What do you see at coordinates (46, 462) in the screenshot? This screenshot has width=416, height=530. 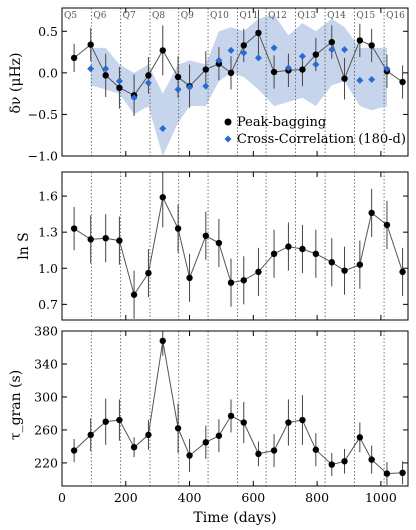 I see `y-tick-label: 220` at bounding box center [46, 462].